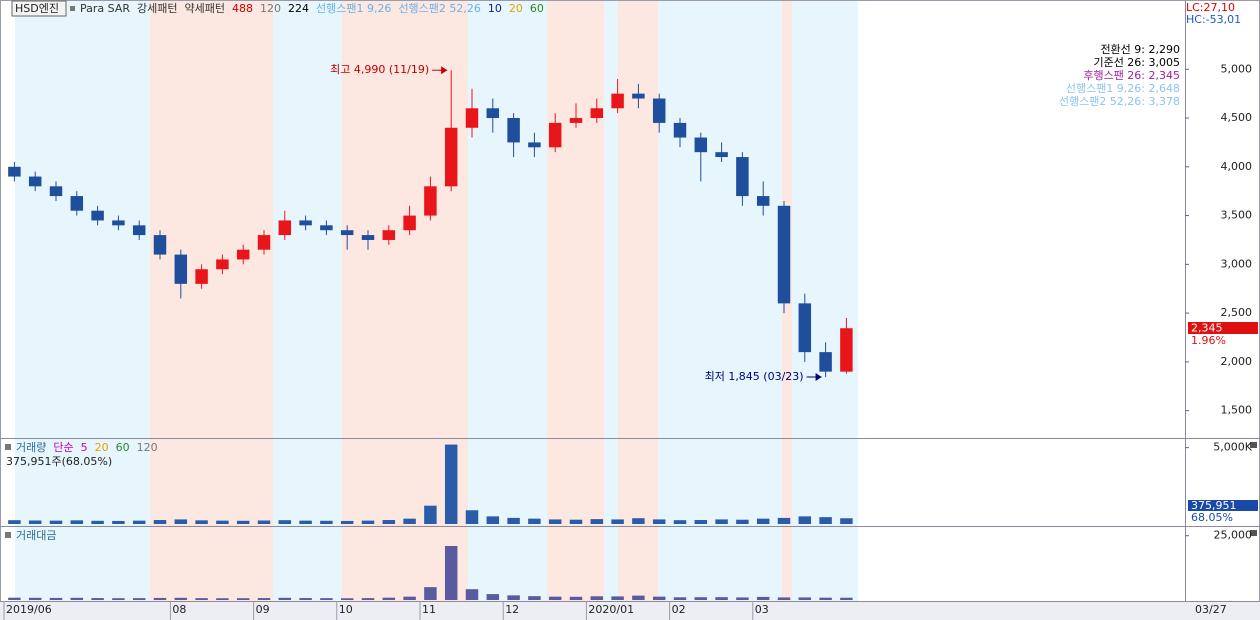 The height and width of the screenshot is (620, 1260). What do you see at coordinates (1140, 49) in the screenshot?
I see `indicator-info: 전환선 9: 2,290` at bounding box center [1140, 49].